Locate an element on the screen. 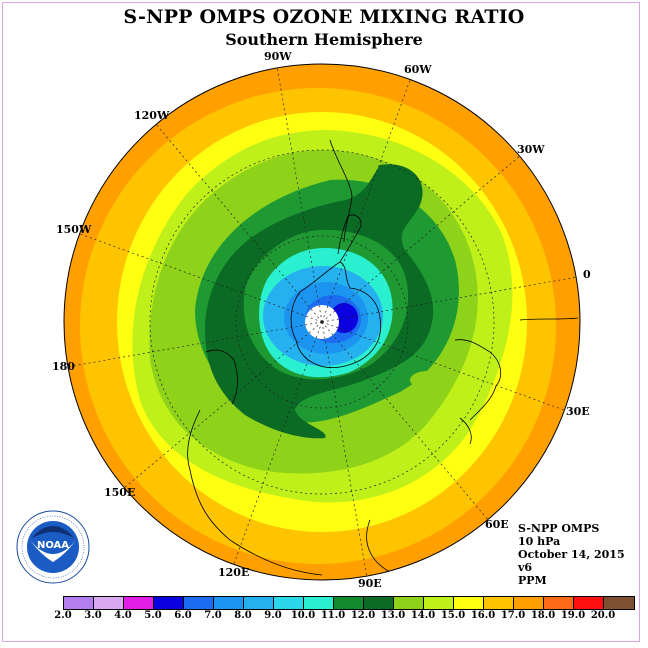 The width and height of the screenshot is (648, 648). colorbar-tick-label: 15.0 is located at coordinates (453, 615).